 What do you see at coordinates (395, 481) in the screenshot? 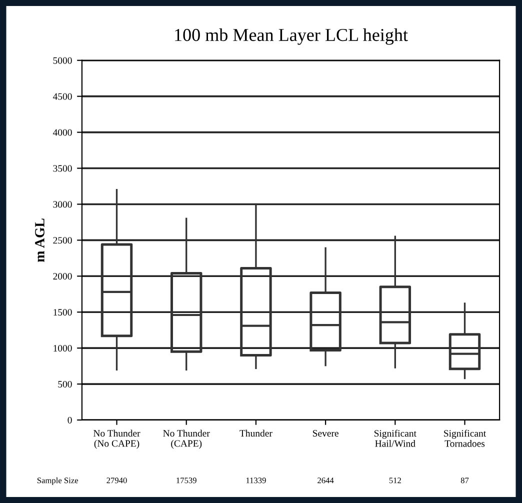
I see `text: 512` at bounding box center [395, 481].